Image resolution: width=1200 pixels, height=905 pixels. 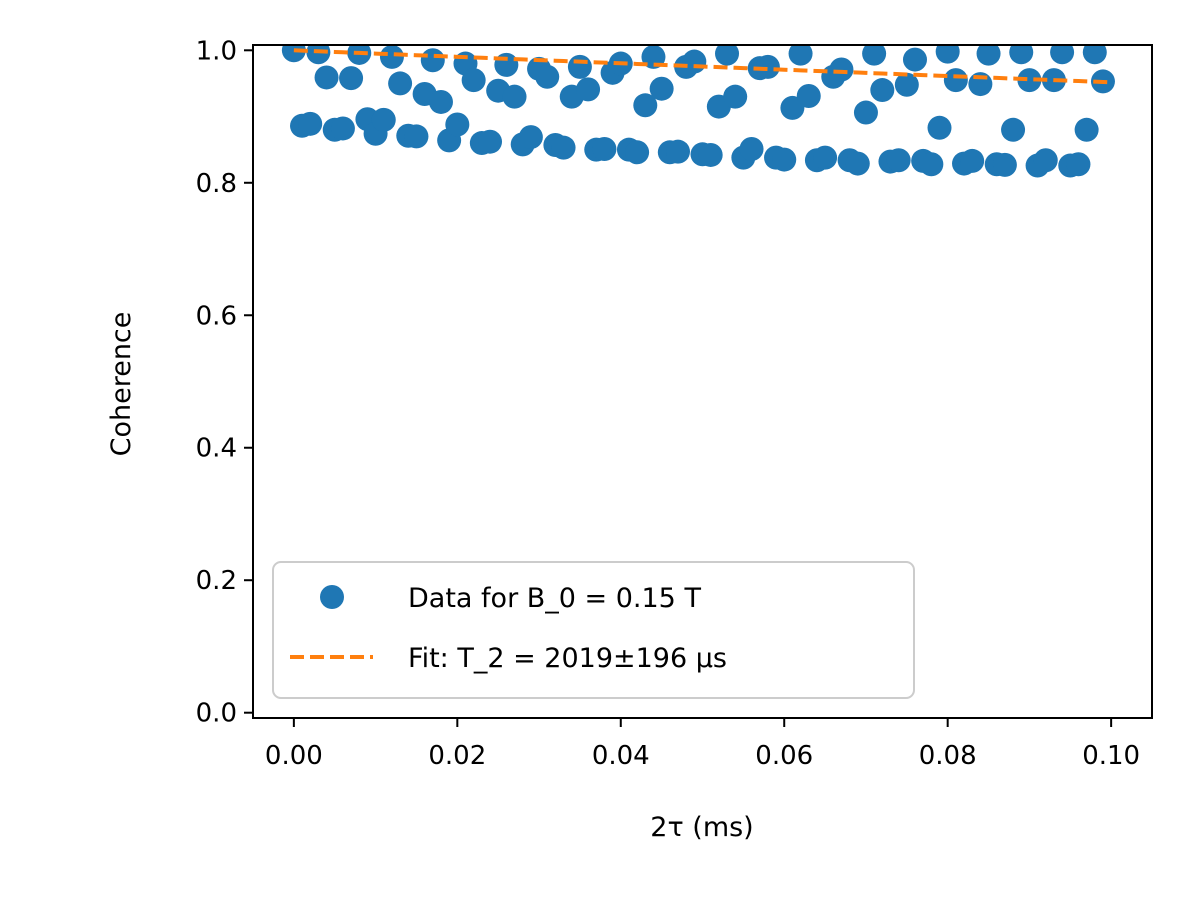 I want to click on y-tick-label: 0.2, so click(x=216, y=581).